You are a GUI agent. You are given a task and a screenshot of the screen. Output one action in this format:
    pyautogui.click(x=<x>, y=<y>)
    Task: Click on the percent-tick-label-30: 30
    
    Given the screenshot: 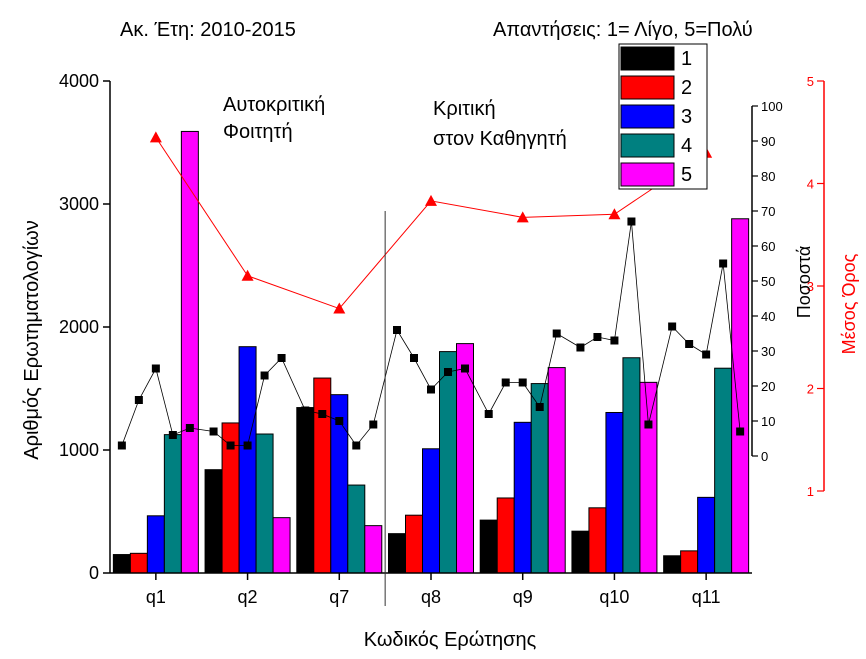 What is the action you would take?
    pyautogui.click(x=768, y=351)
    